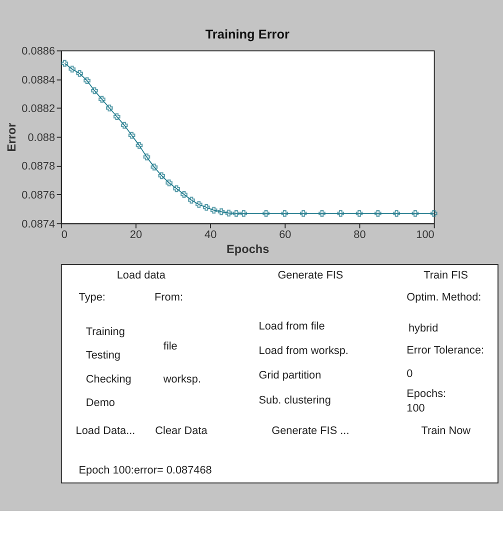  What do you see at coordinates (446, 431) in the screenshot?
I see `text: Train Now` at bounding box center [446, 431].